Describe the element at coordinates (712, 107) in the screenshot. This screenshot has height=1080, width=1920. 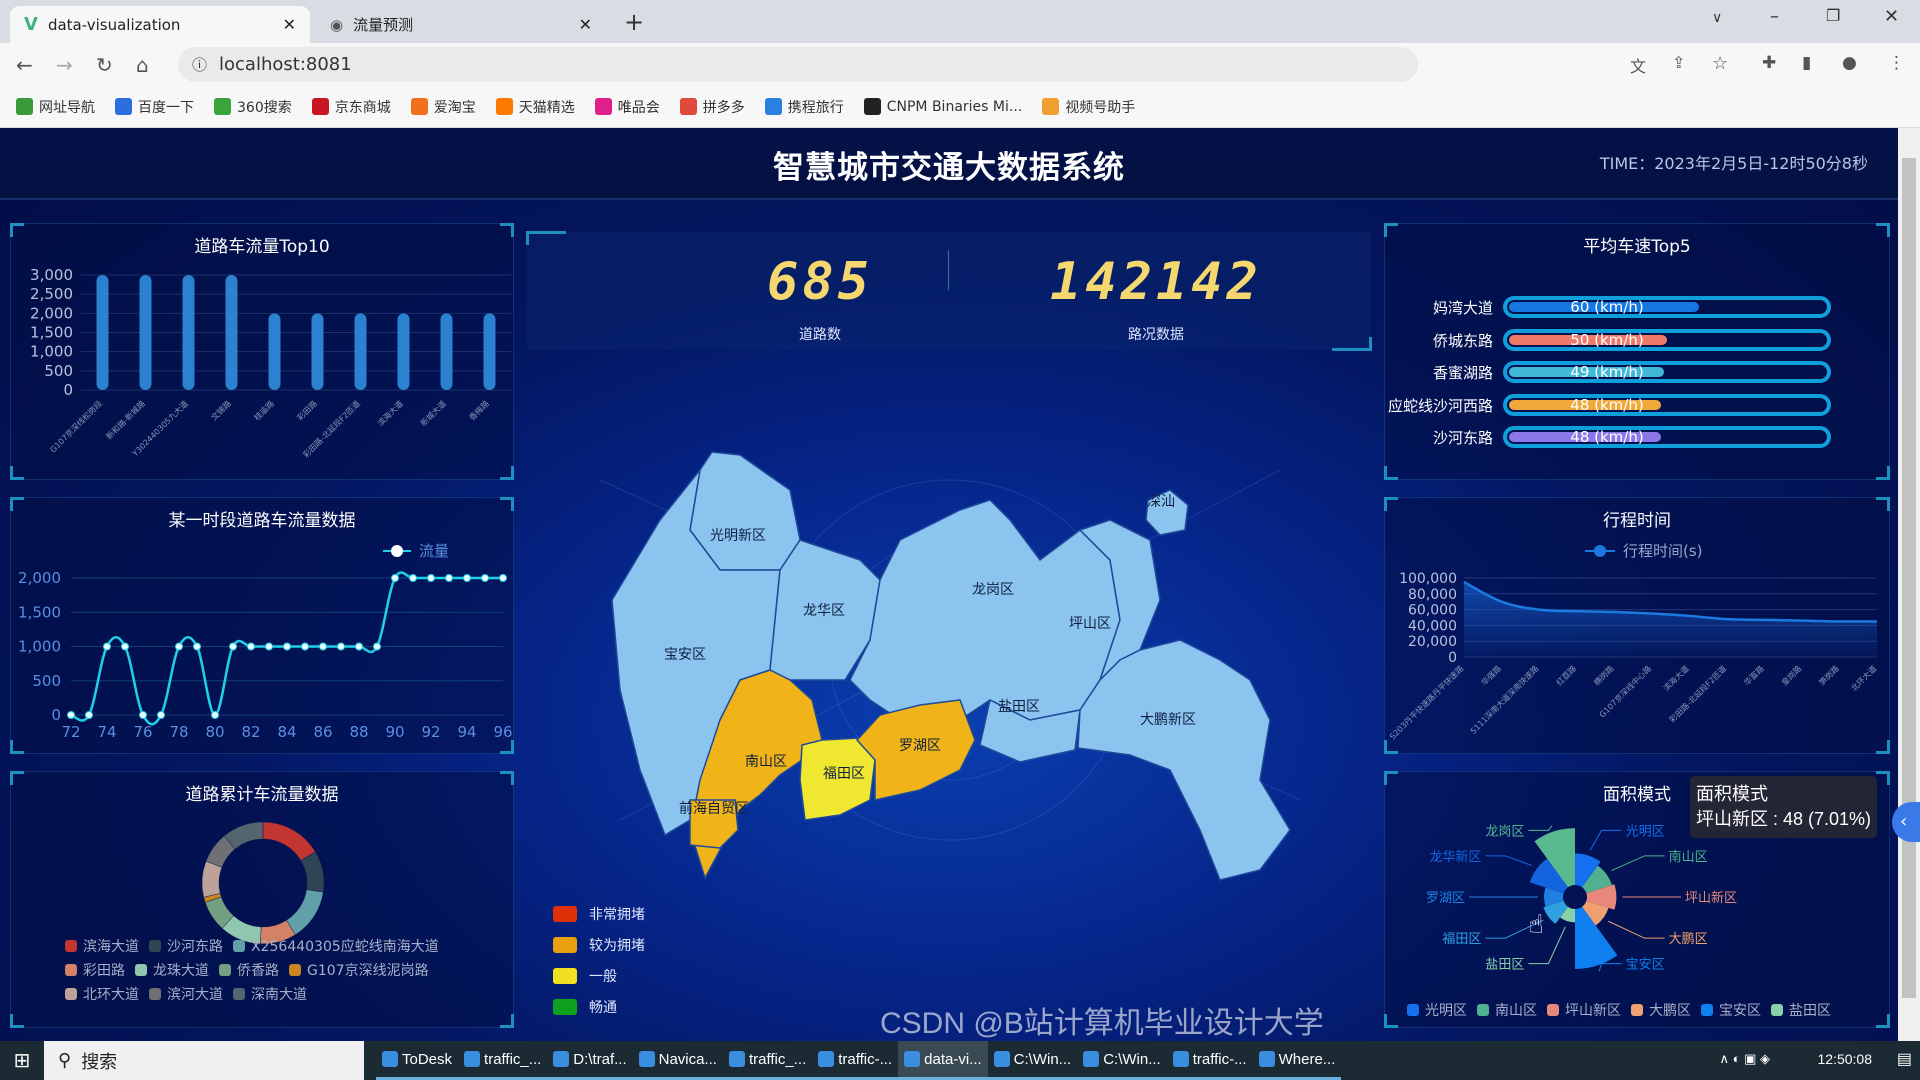
I see `bookmark-item: 拼多多` at that location.